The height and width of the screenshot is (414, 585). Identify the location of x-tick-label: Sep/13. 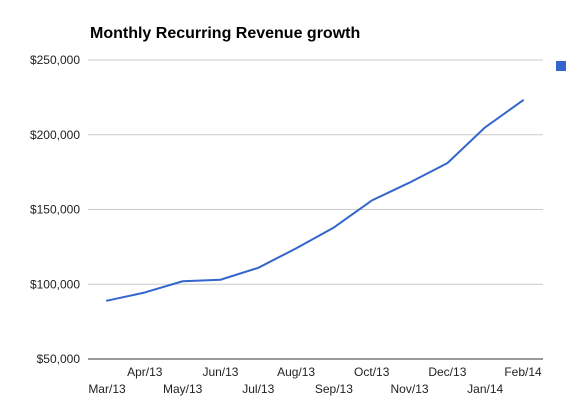
(334, 389).